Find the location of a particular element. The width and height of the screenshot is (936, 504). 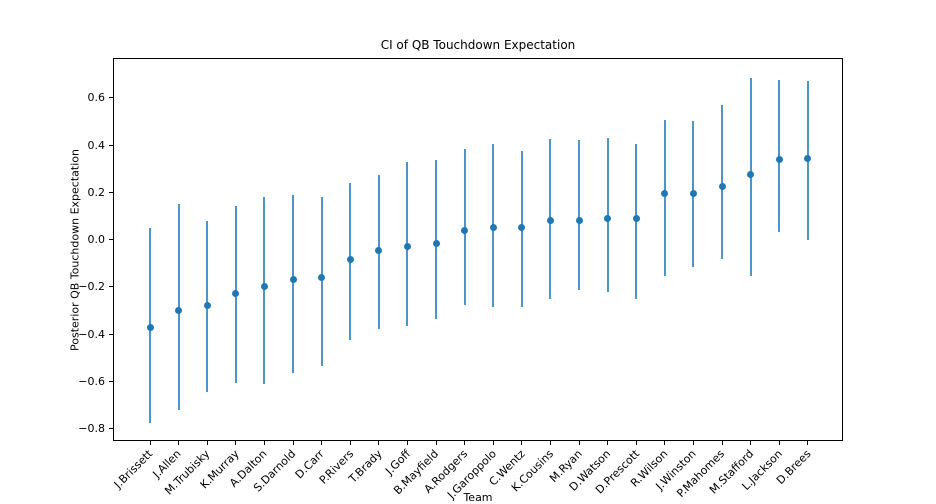

errorbar-A.Dalton is located at coordinates (264, 290).